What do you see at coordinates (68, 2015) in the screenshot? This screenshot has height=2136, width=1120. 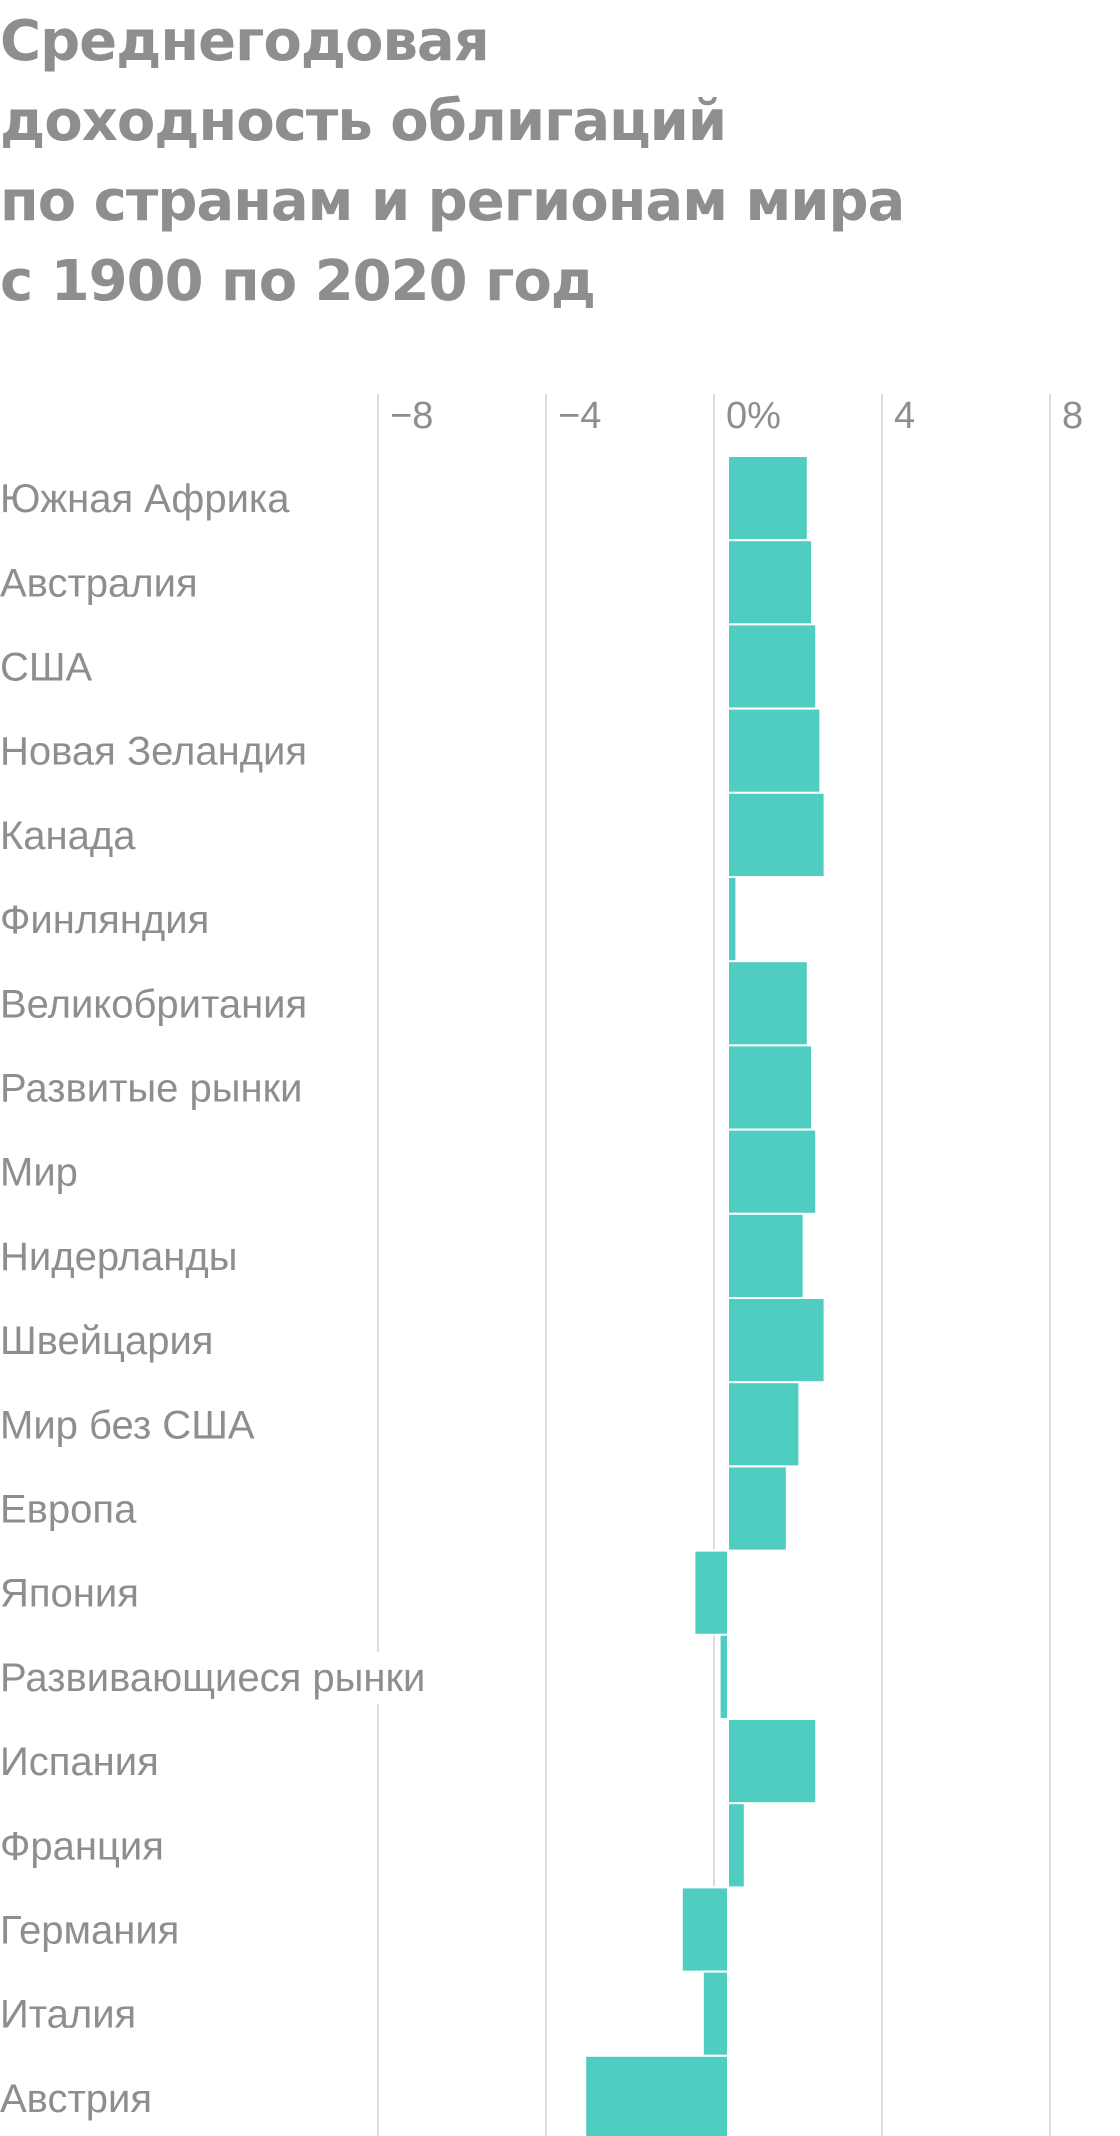 I see `category-label: Италия` at bounding box center [68, 2015].